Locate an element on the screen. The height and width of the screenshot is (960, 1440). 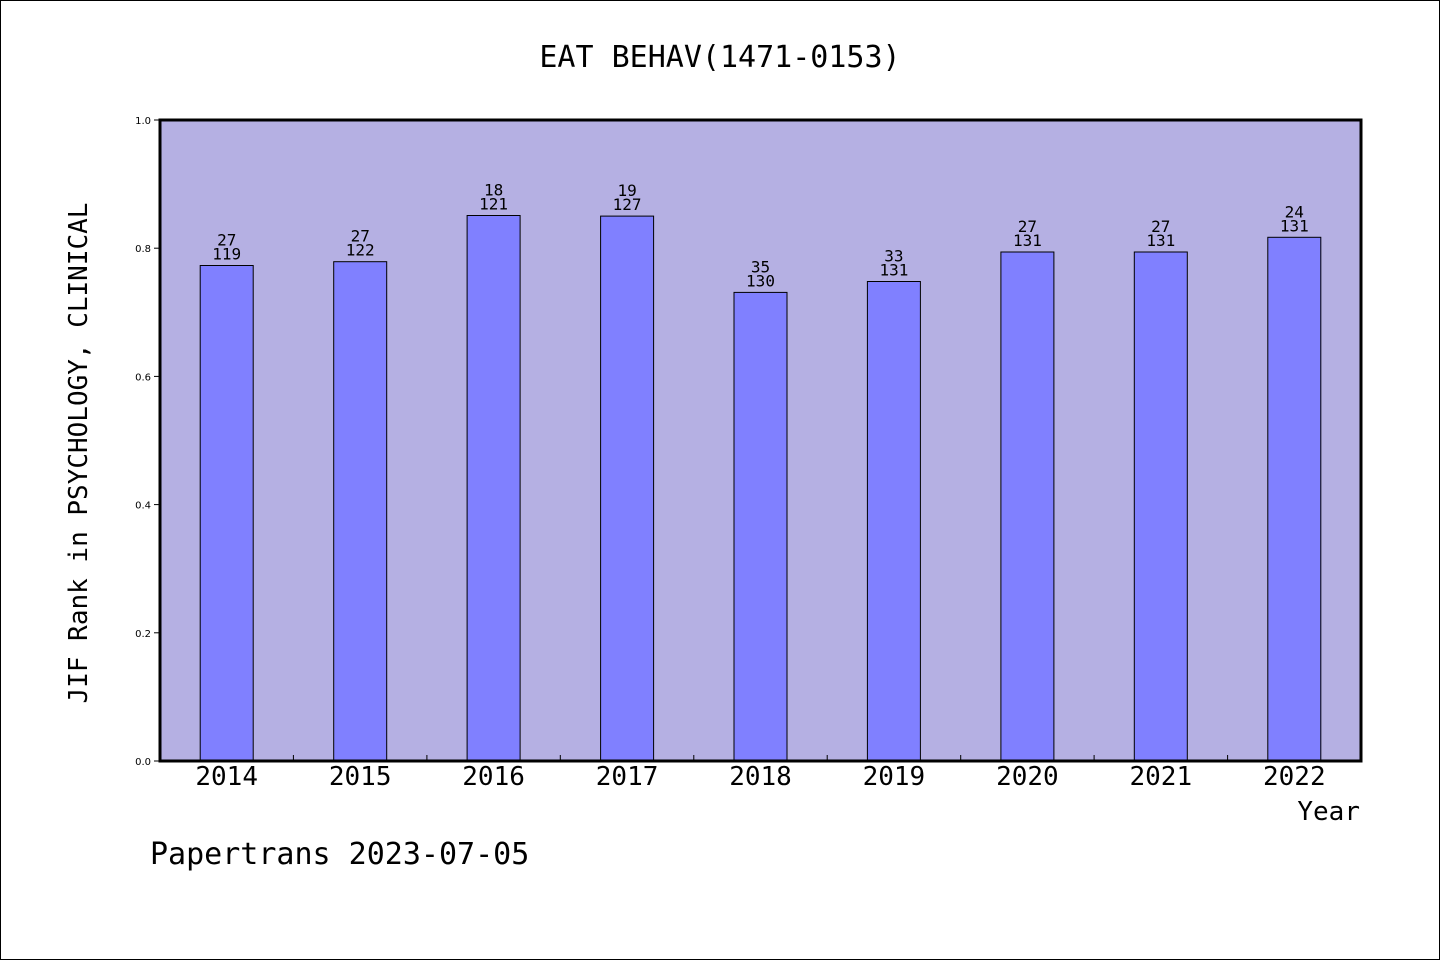
bar-rank-label: 35 is located at coordinates (760, 266).